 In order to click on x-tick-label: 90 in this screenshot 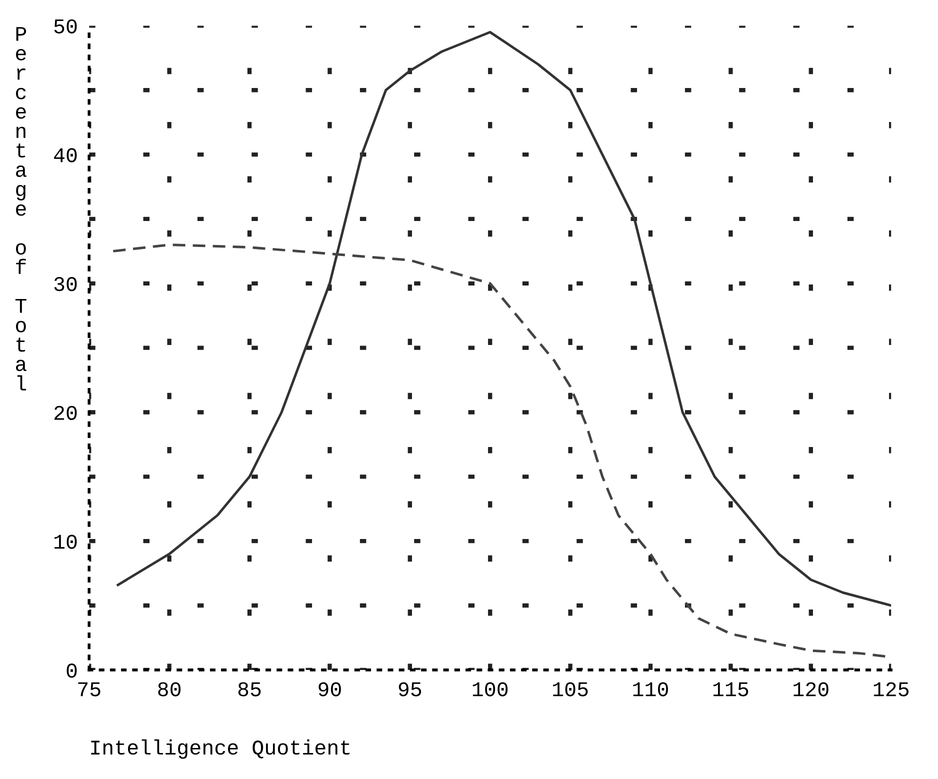, I will do `click(329, 689)`.